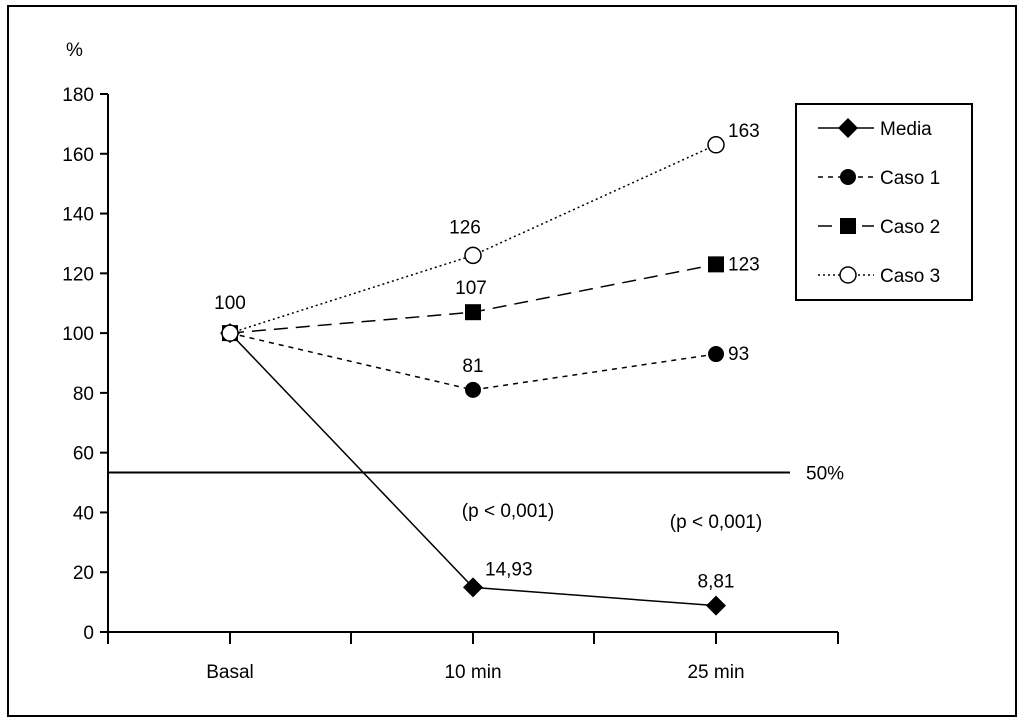 This screenshot has width=1024, height=725. What do you see at coordinates (472, 672) in the screenshot?
I see `x-tick-label: 10 min` at bounding box center [472, 672].